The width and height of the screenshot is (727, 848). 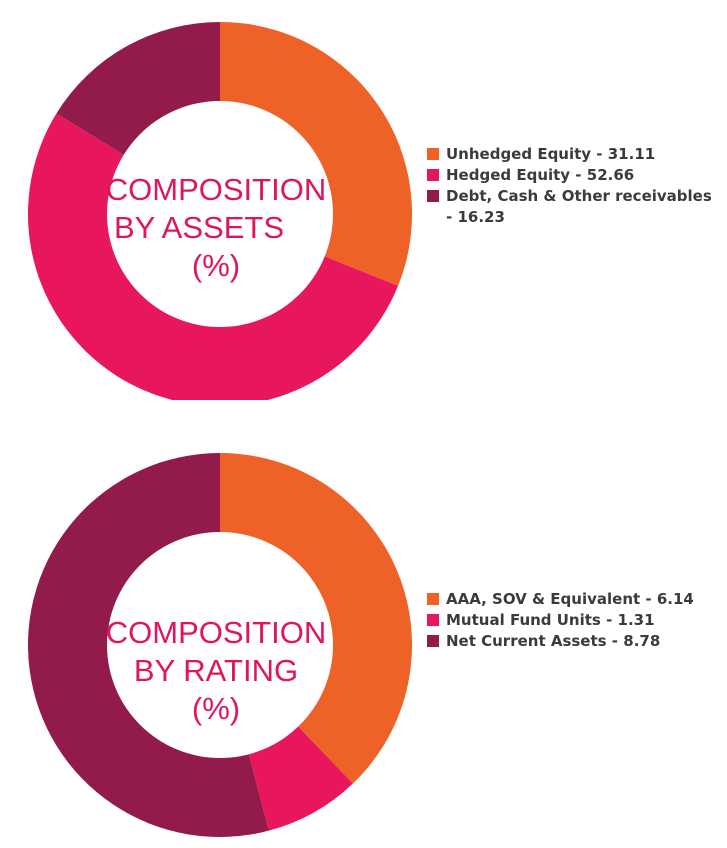 What do you see at coordinates (553, 641) in the screenshot?
I see `legend-label: Net Current Assets - 8.78` at bounding box center [553, 641].